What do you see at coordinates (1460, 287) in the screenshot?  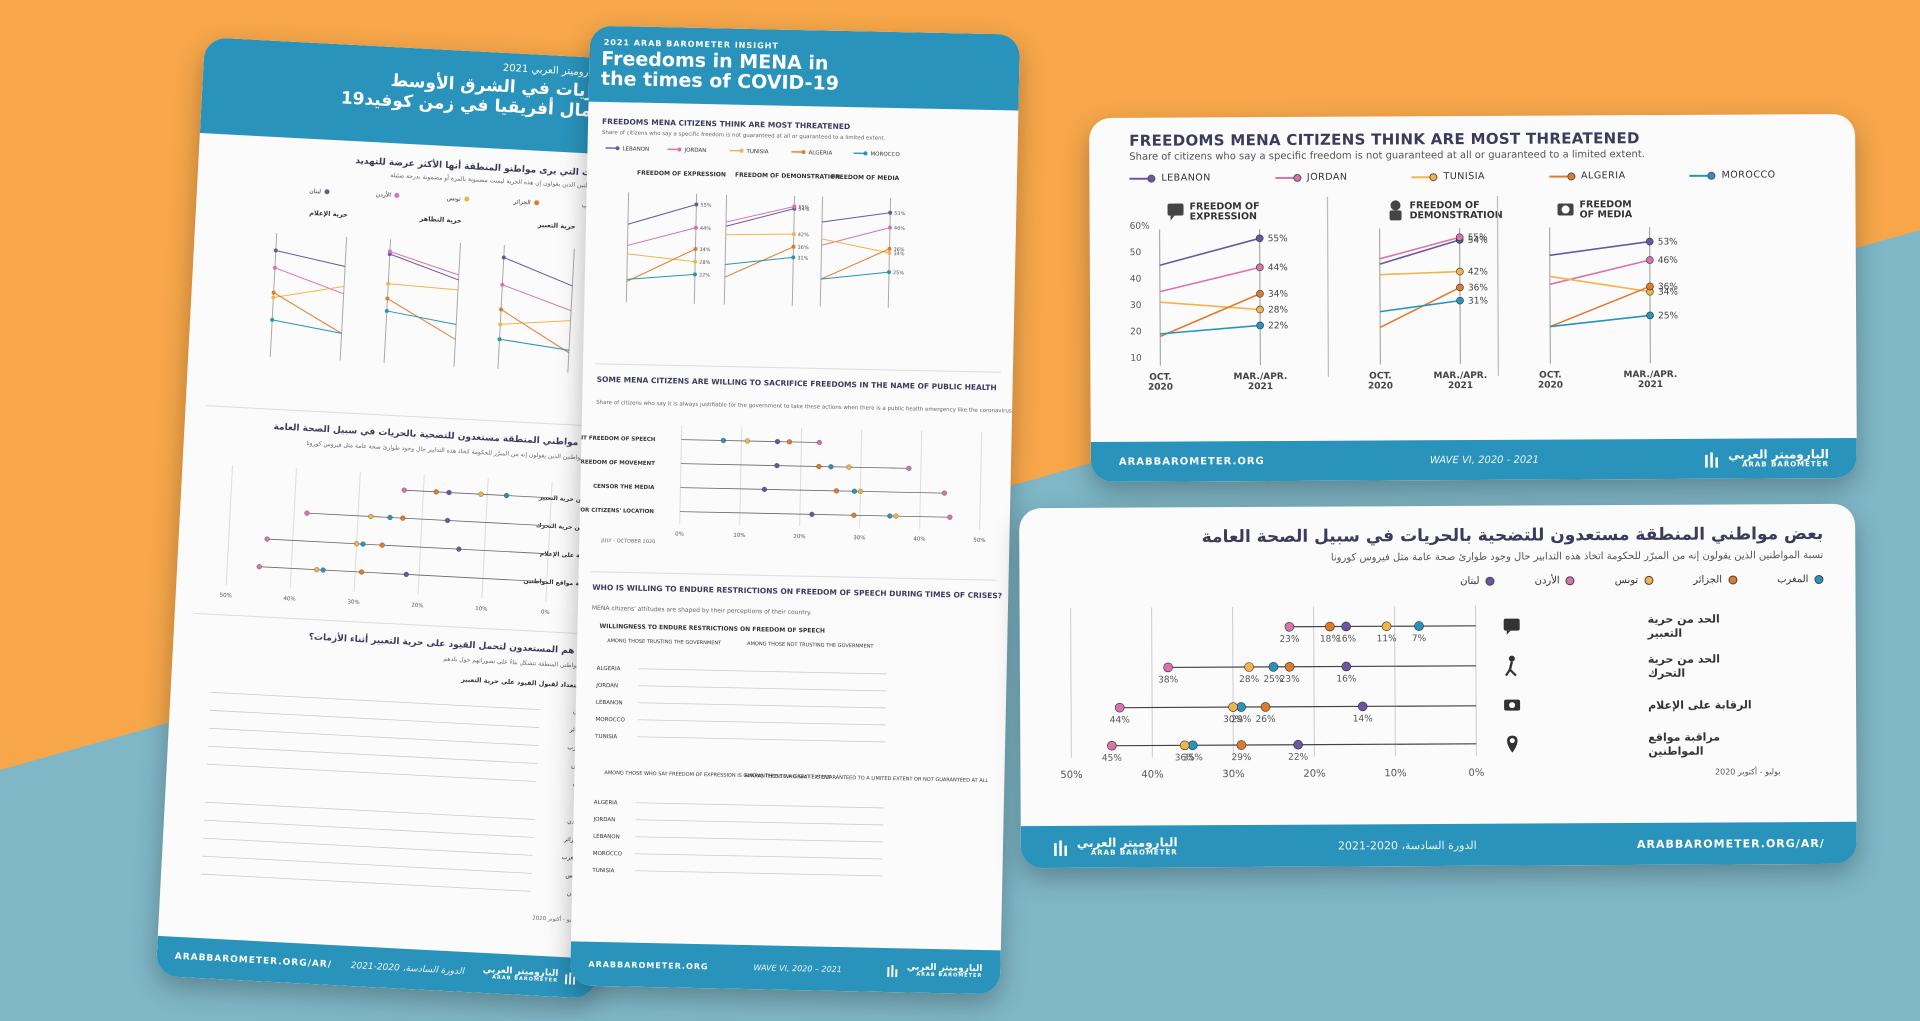 I see `data-point-algeria` at bounding box center [1460, 287].